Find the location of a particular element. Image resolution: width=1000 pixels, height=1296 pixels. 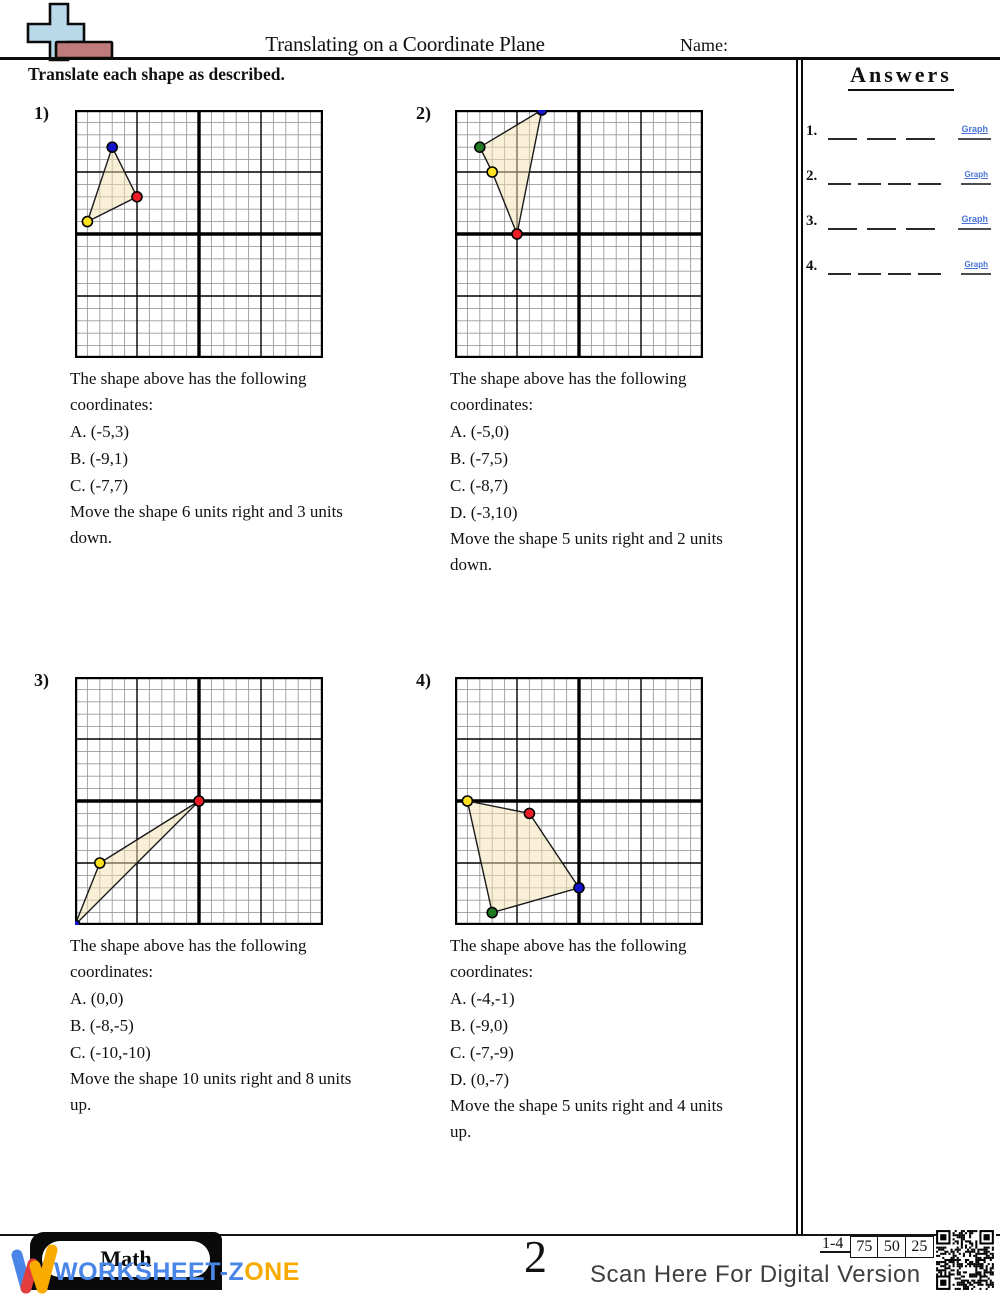

plus-icon is located at coordinates (70, 32).